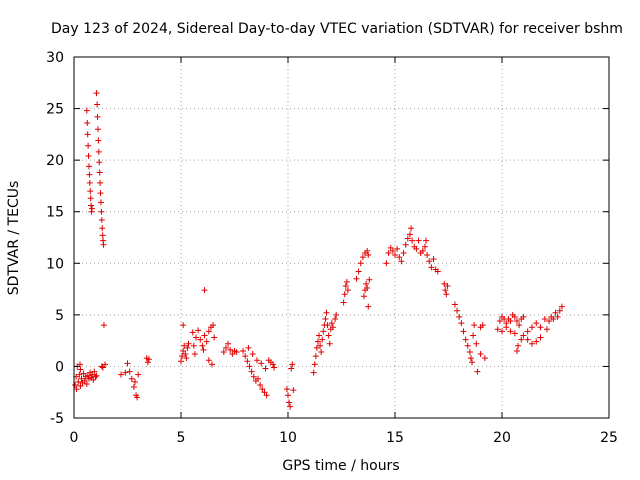  Describe the element at coordinates (55, 264) in the screenshot. I see `y-tick-label: 10` at that location.